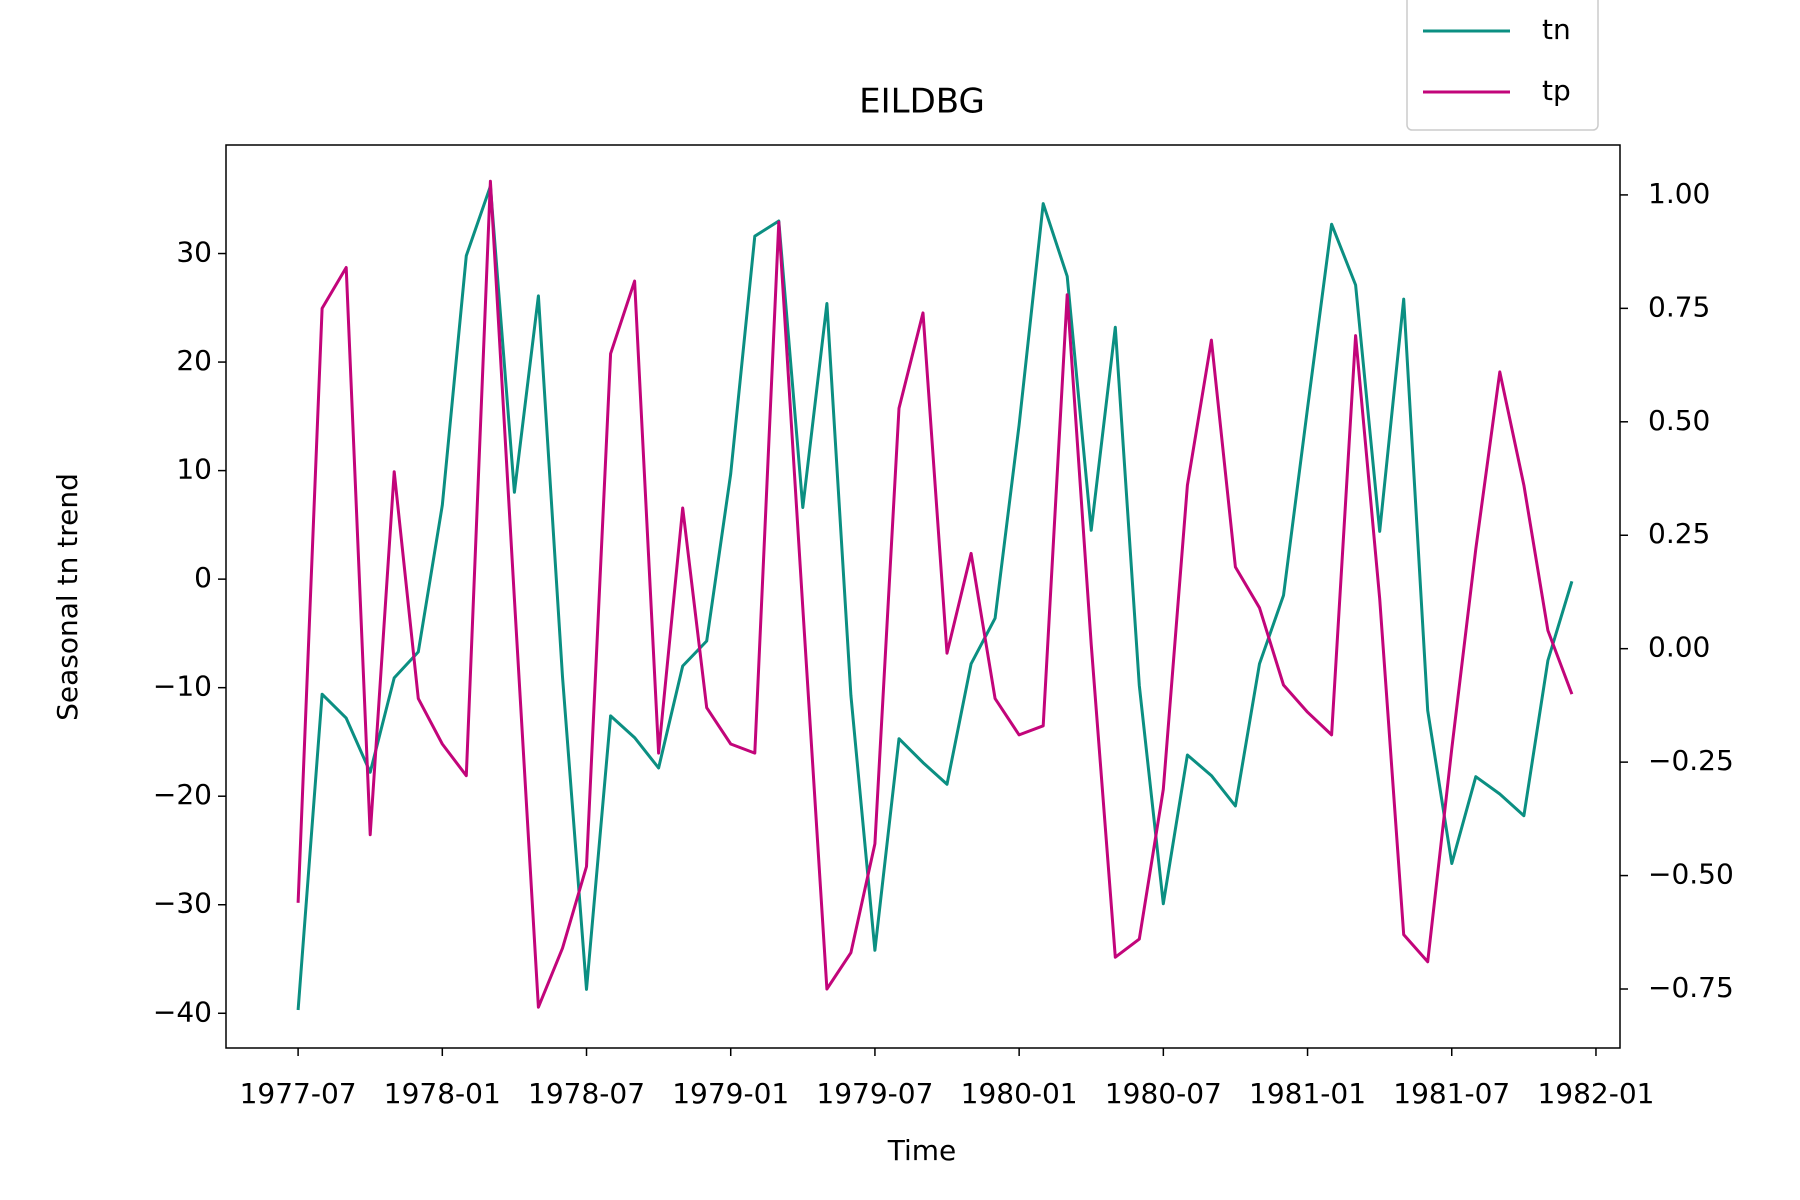  I want to click on x-tick-label: 1980-01, so click(1019, 1093).